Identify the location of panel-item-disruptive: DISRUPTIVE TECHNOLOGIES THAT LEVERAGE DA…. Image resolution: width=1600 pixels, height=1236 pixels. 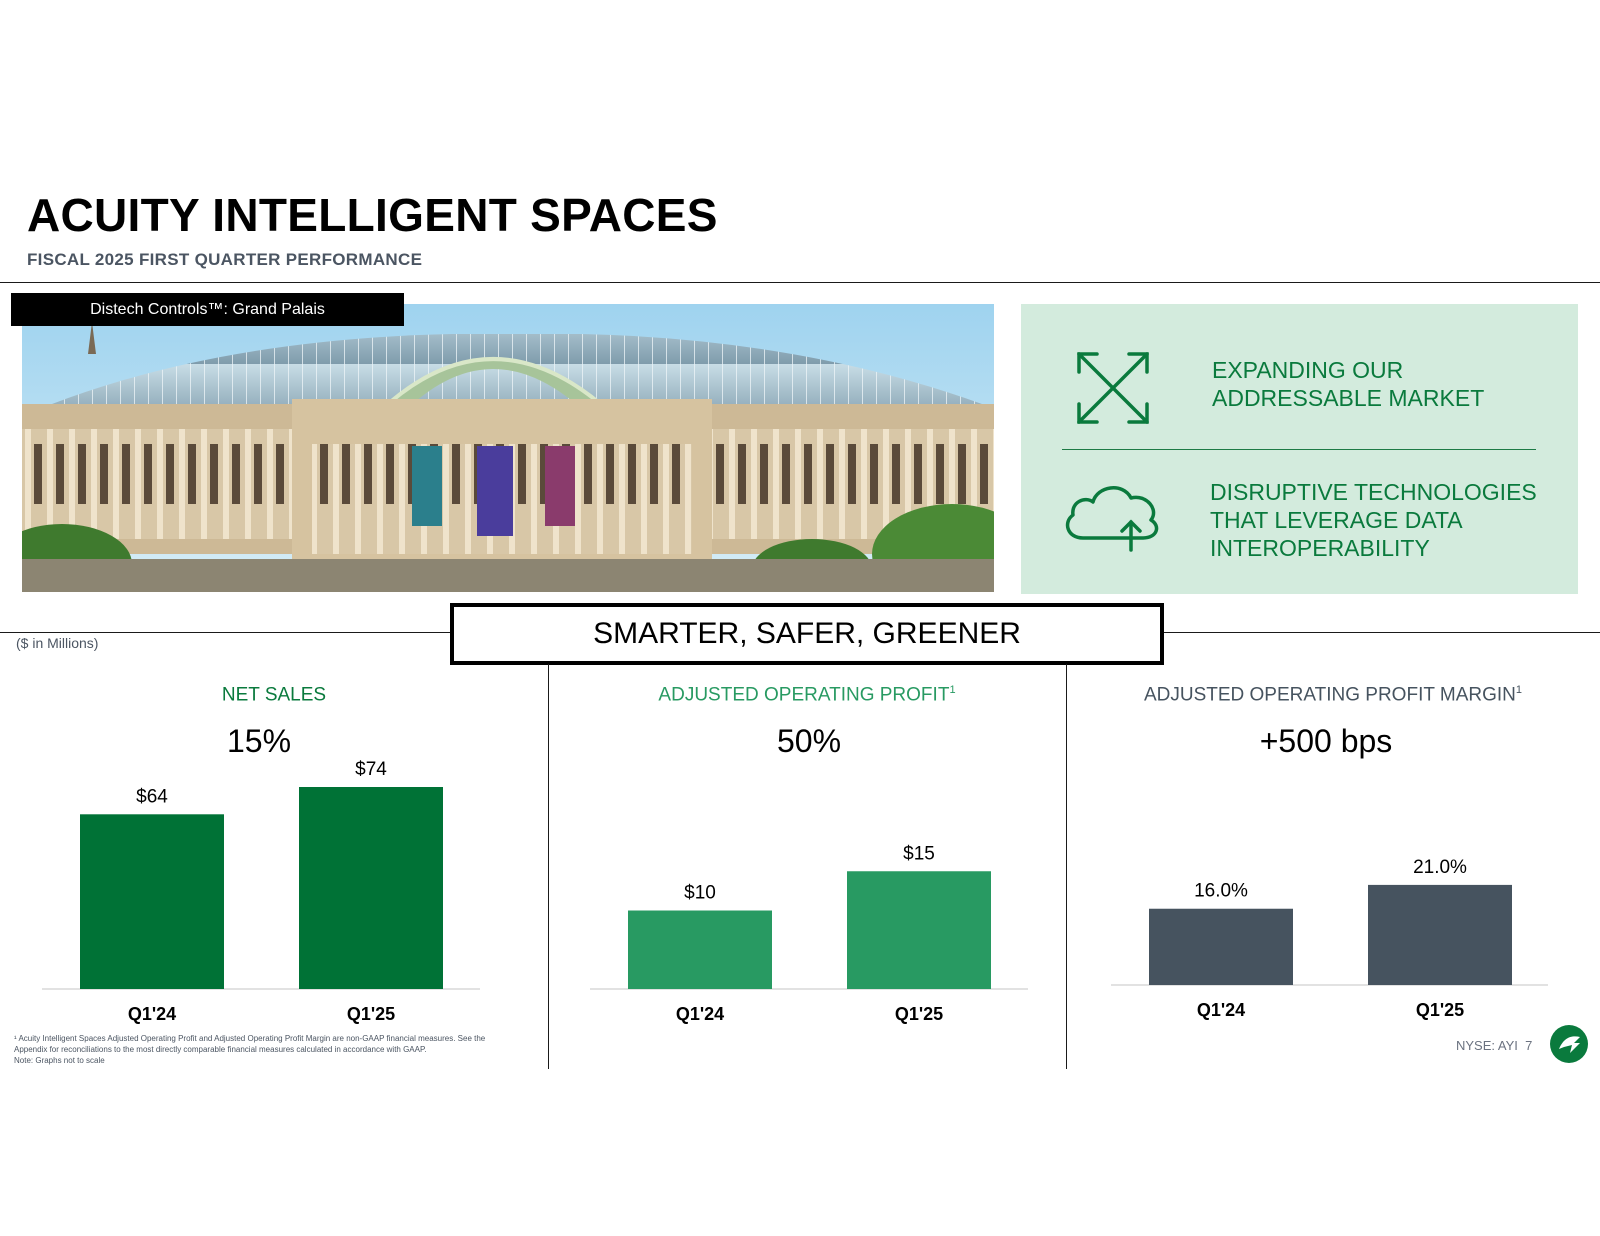
(1373, 520).